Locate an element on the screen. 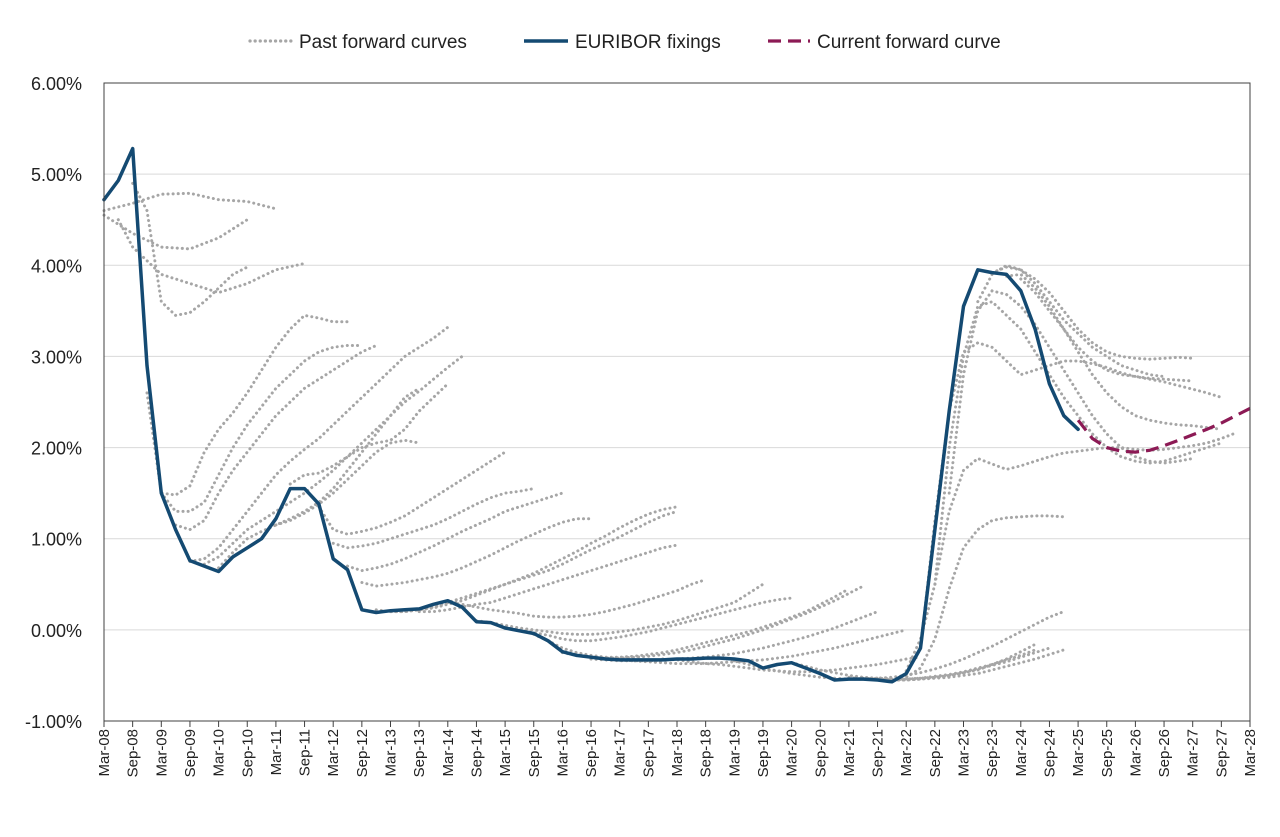 This screenshot has height=837, width=1280. y-tick-label-0: 6.00% is located at coordinates (56, 84).